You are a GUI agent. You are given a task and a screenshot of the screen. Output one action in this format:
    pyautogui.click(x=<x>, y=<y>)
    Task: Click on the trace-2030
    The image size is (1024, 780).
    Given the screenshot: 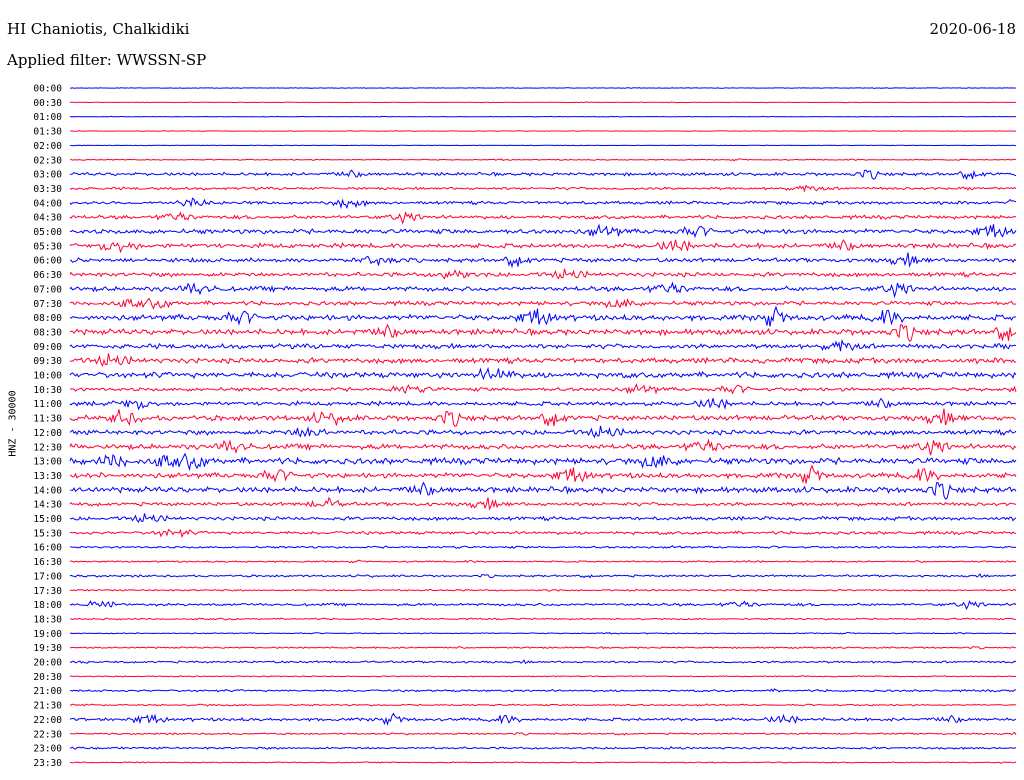 What is the action you would take?
    pyautogui.click(x=543, y=676)
    